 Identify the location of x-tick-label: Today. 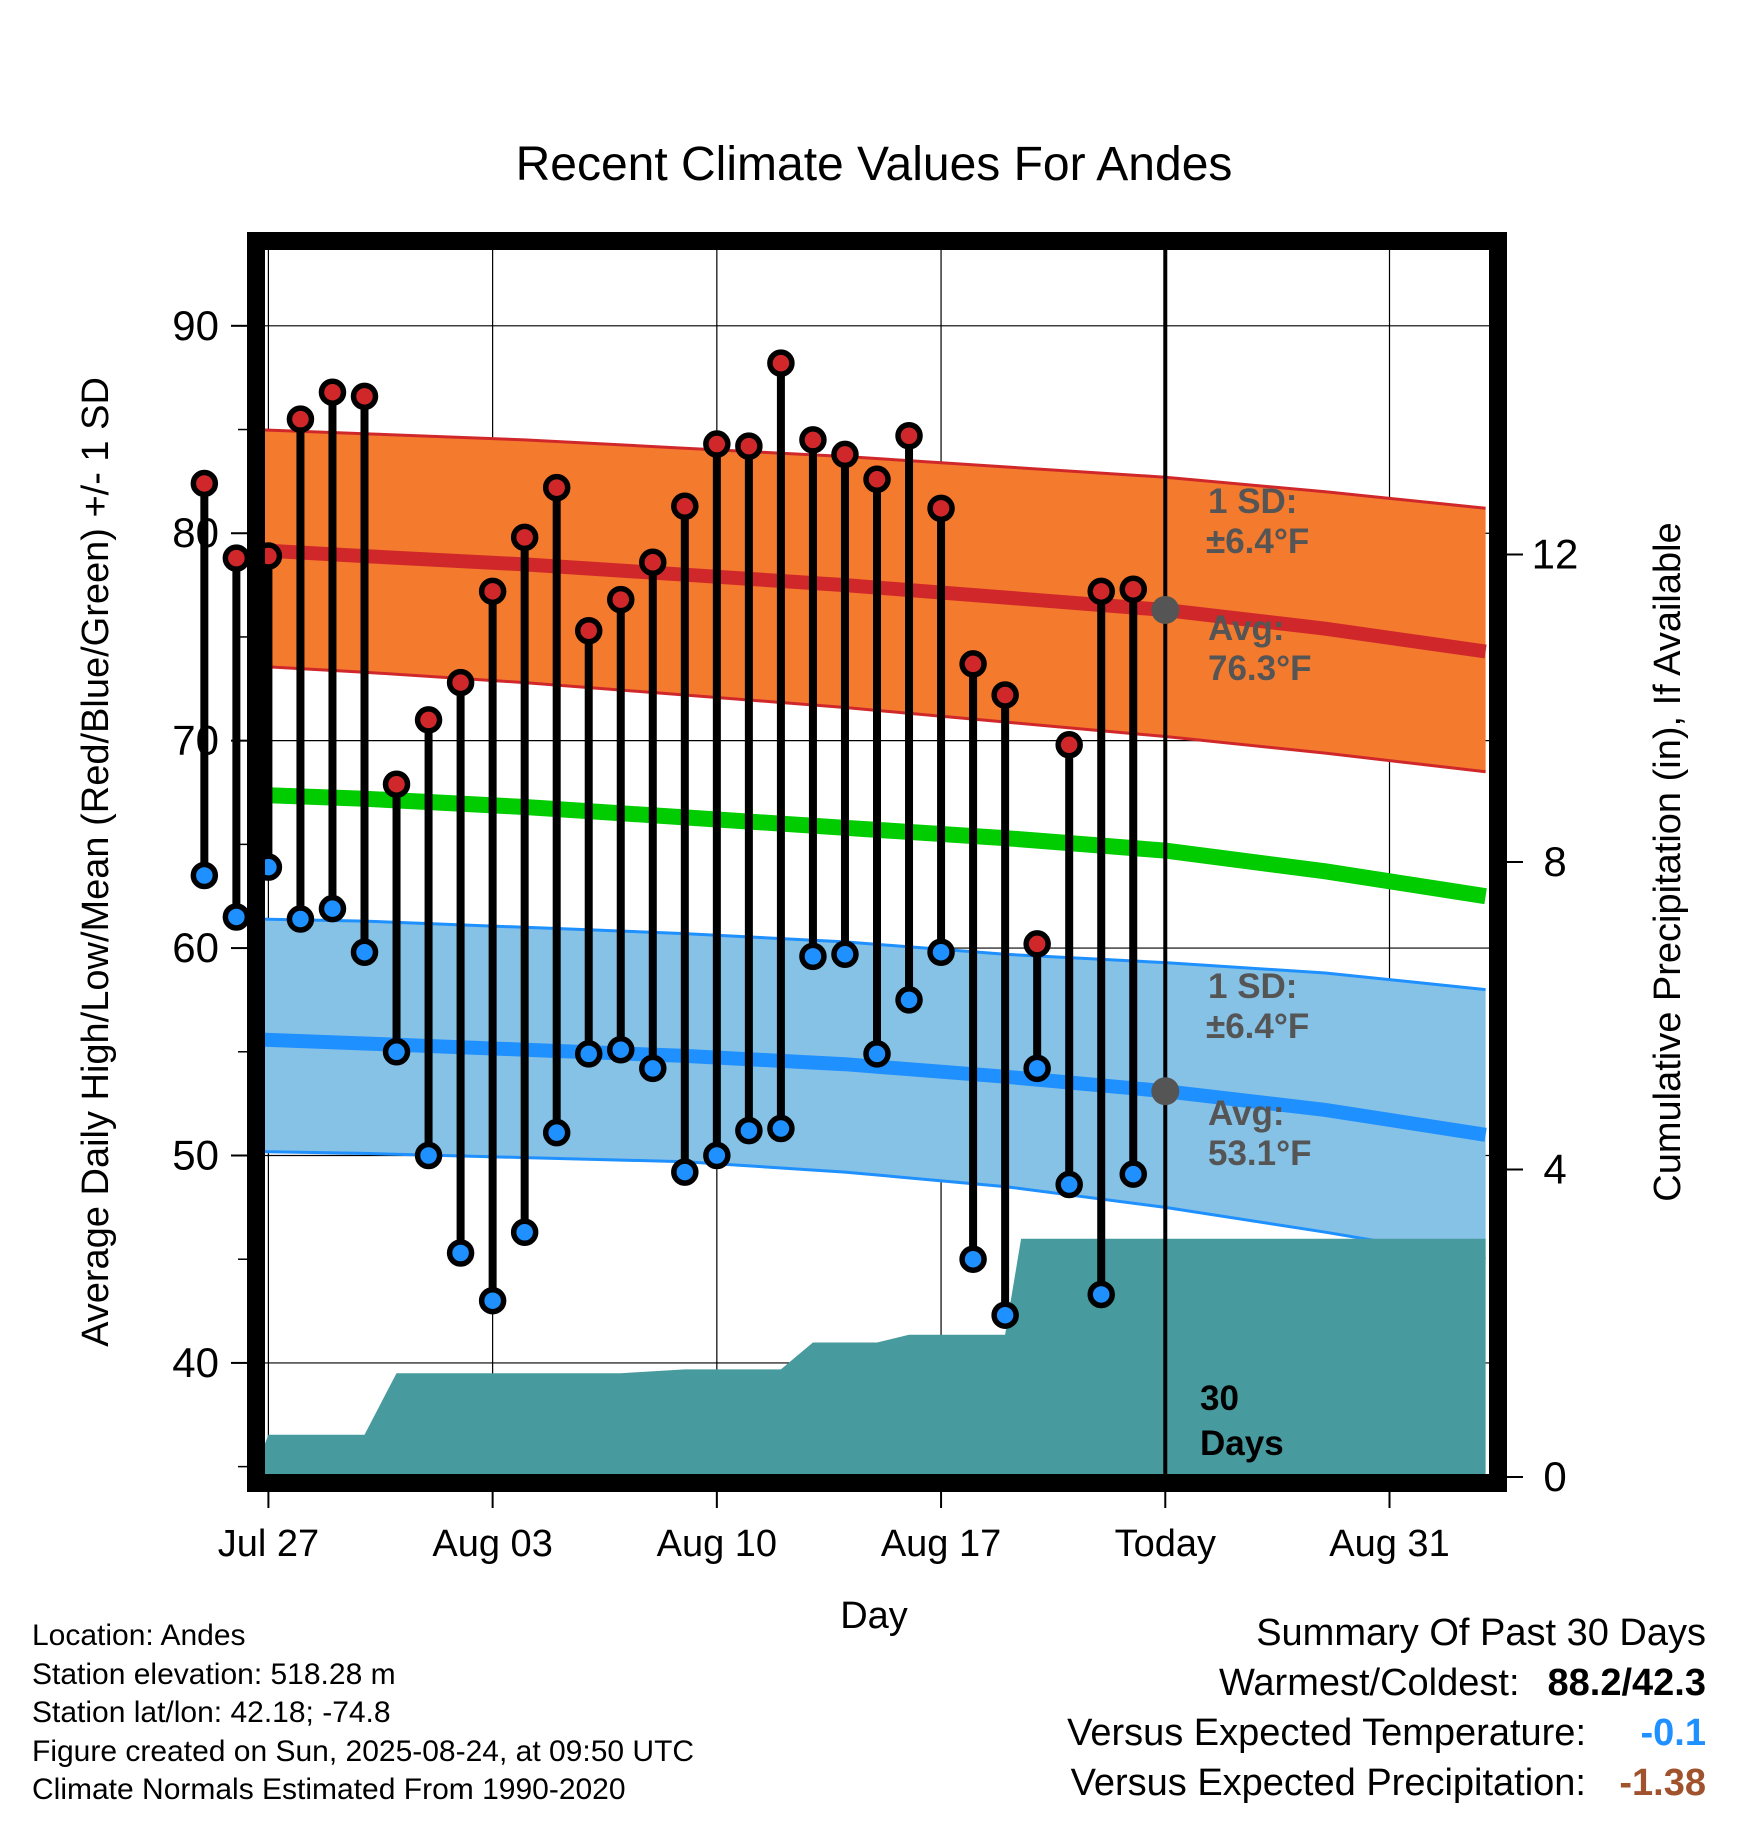
(1165, 1544).